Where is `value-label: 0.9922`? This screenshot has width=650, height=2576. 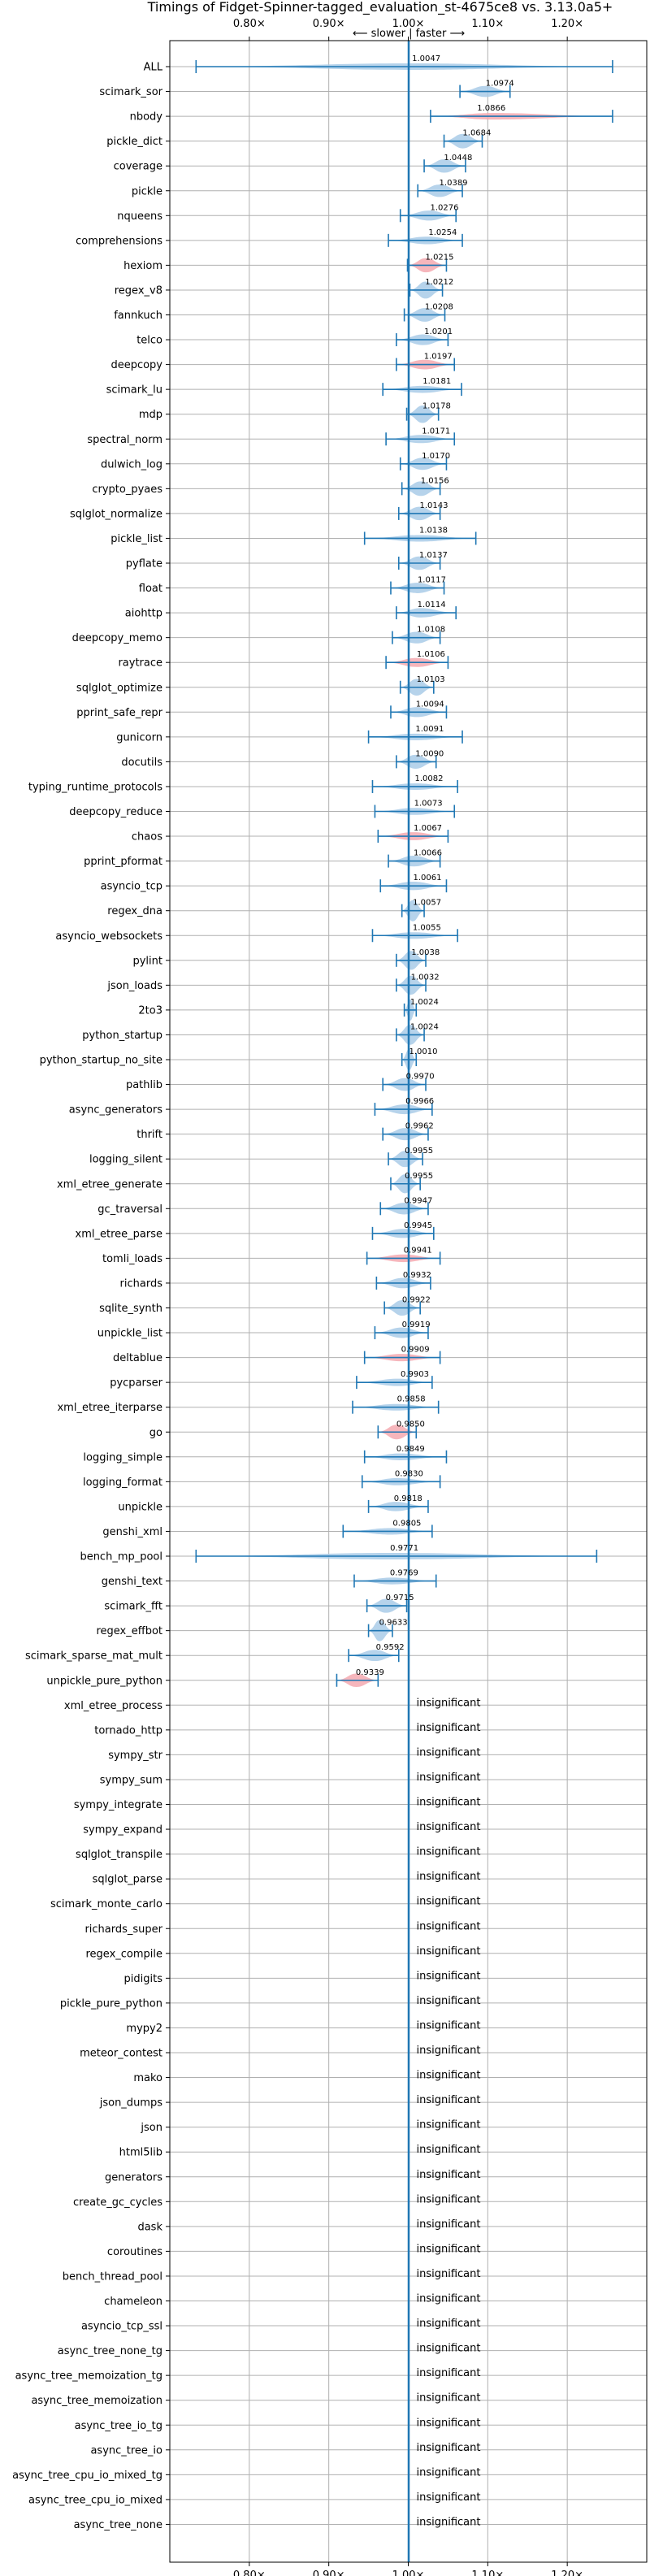 value-label: 0.9922 is located at coordinates (416, 1300).